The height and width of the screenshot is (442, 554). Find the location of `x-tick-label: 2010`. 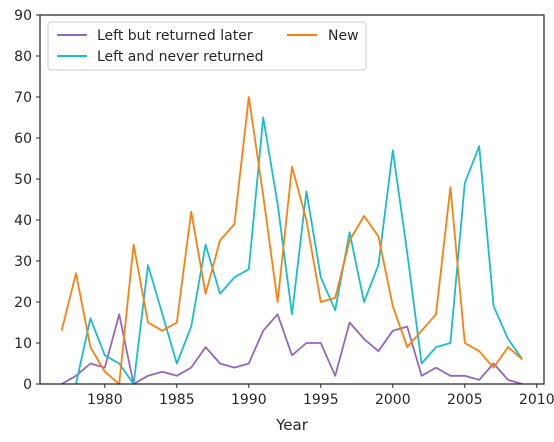

x-tick-label: 2010 is located at coordinates (536, 400).